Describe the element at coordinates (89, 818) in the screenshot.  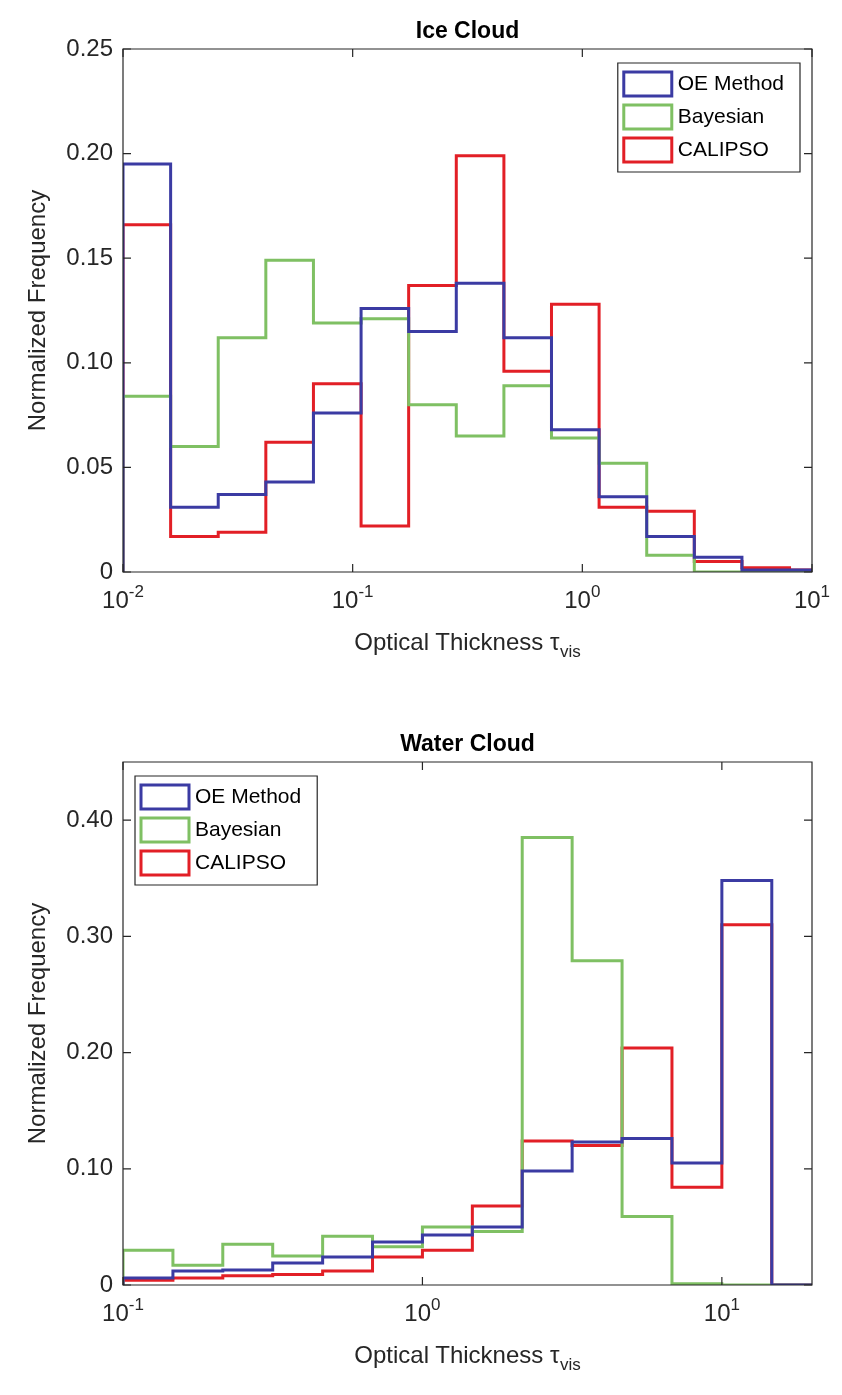
I see `y-tick-label: 0.40` at that location.